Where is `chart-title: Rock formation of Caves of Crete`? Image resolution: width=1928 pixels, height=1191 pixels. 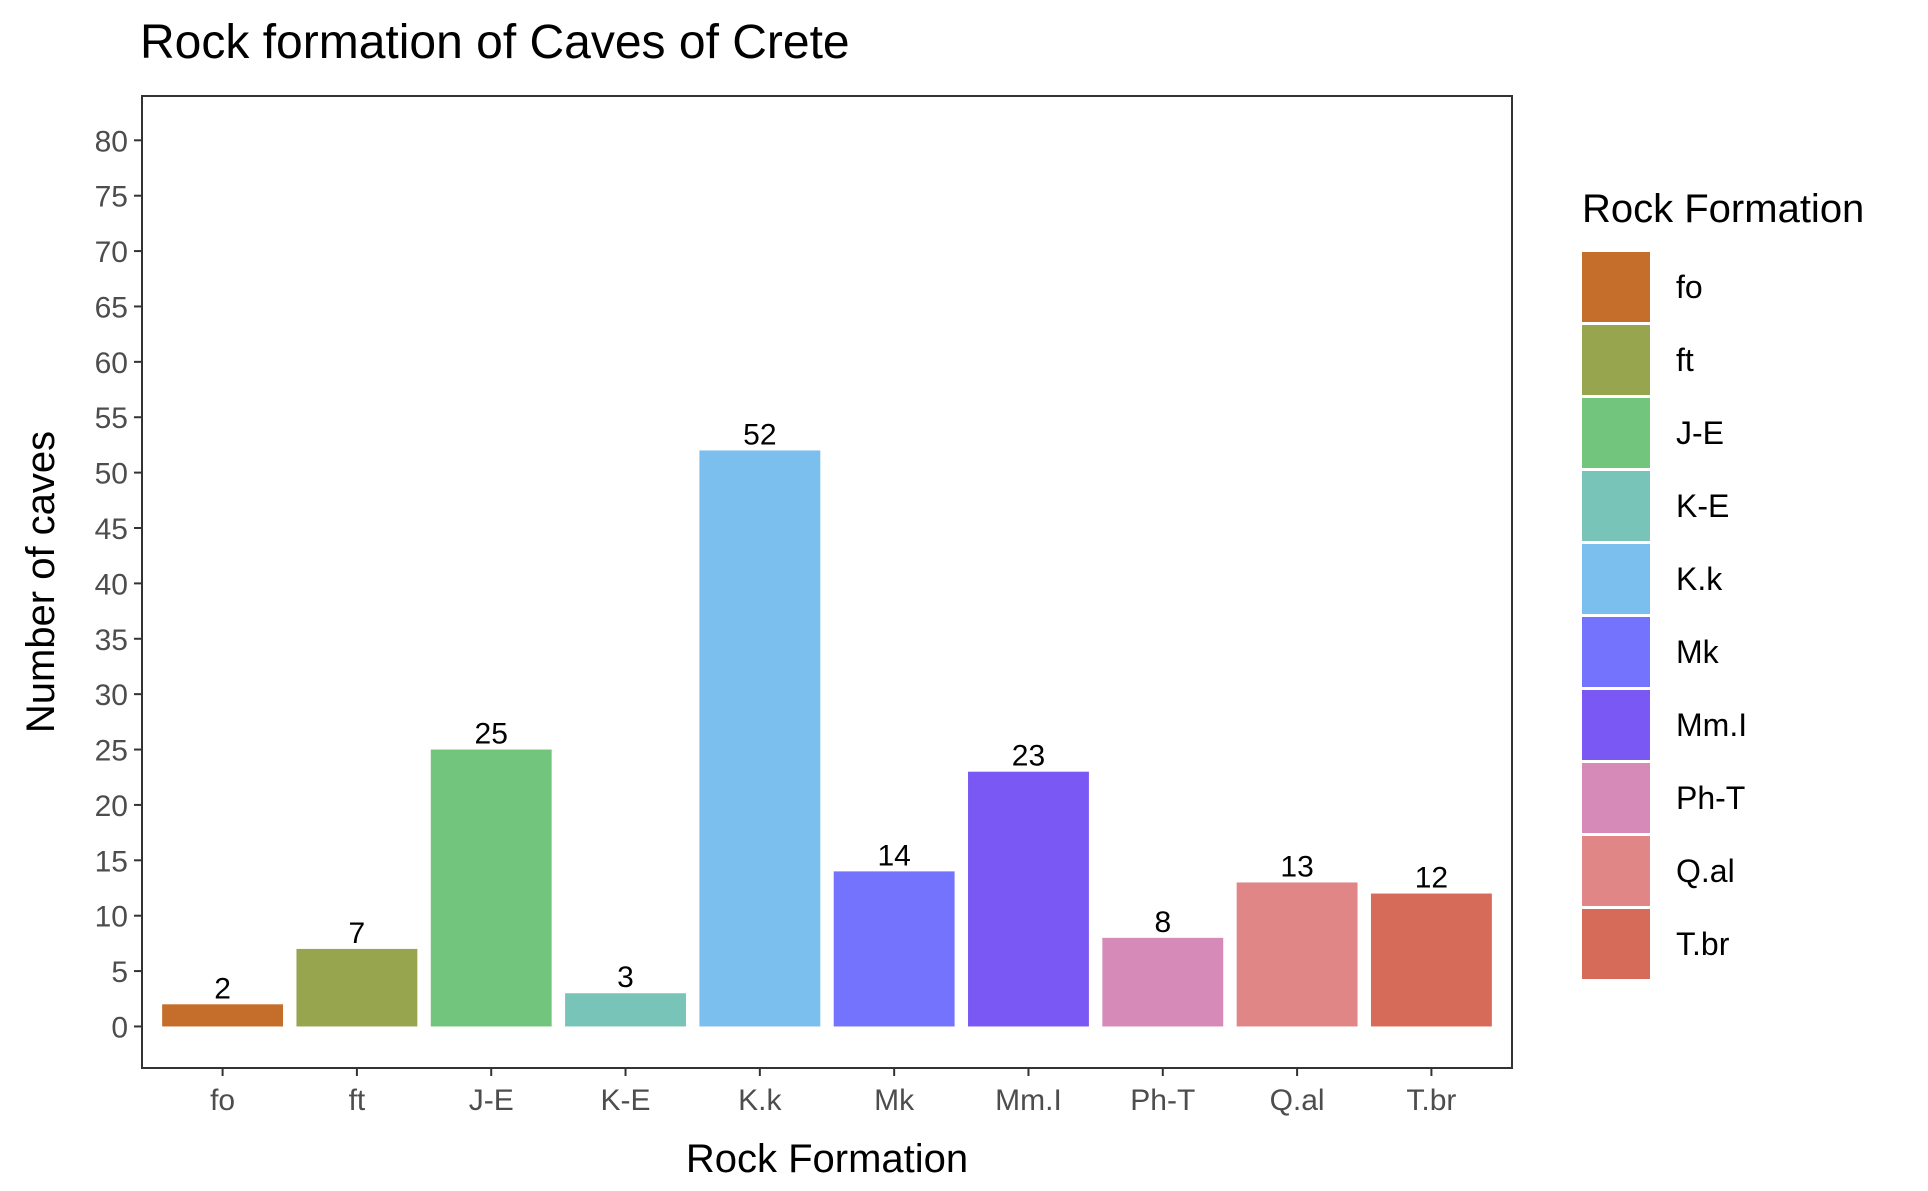
chart-title: Rock formation of Caves of Crete is located at coordinates (495, 42).